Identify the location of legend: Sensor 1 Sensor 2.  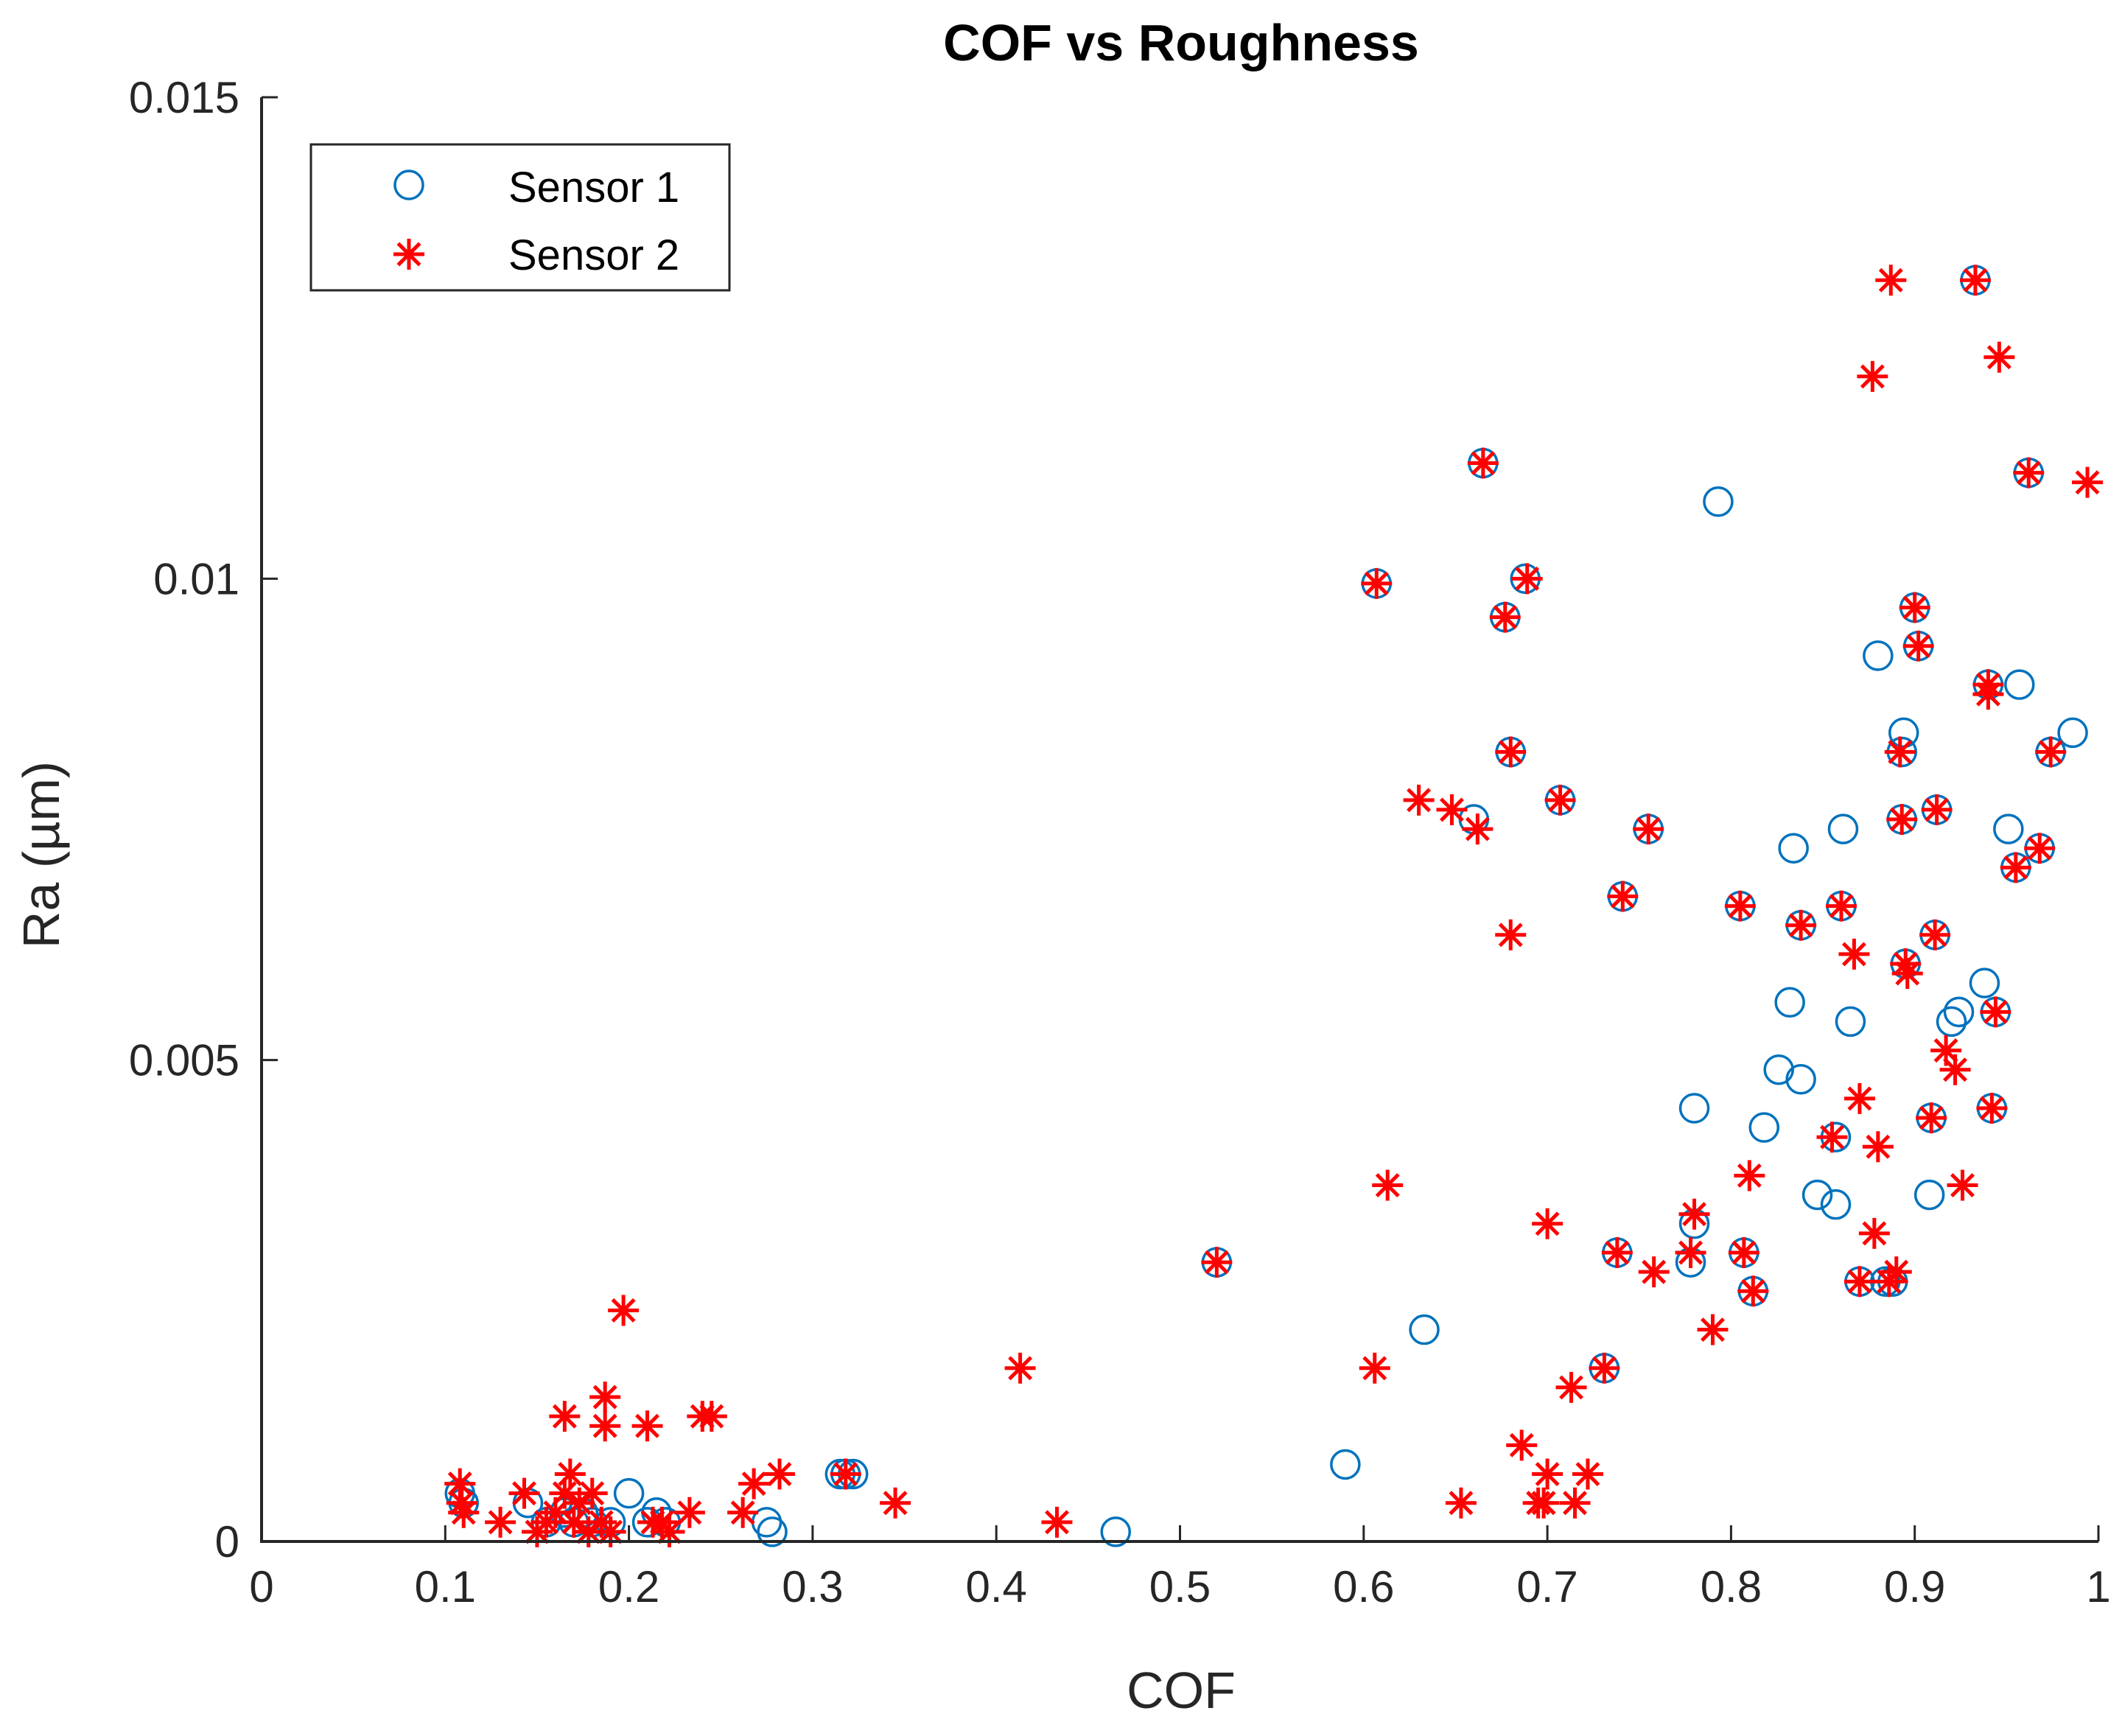
(520, 217).